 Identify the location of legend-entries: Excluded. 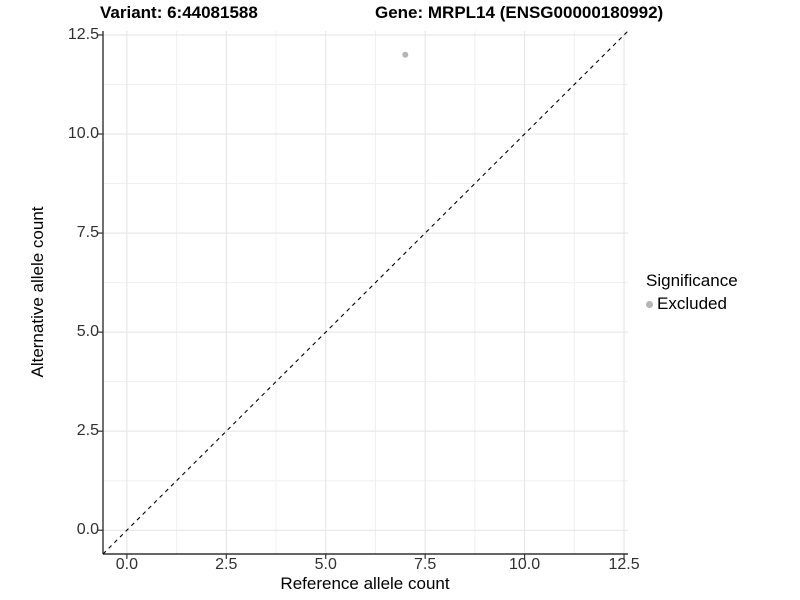
(692, 304).